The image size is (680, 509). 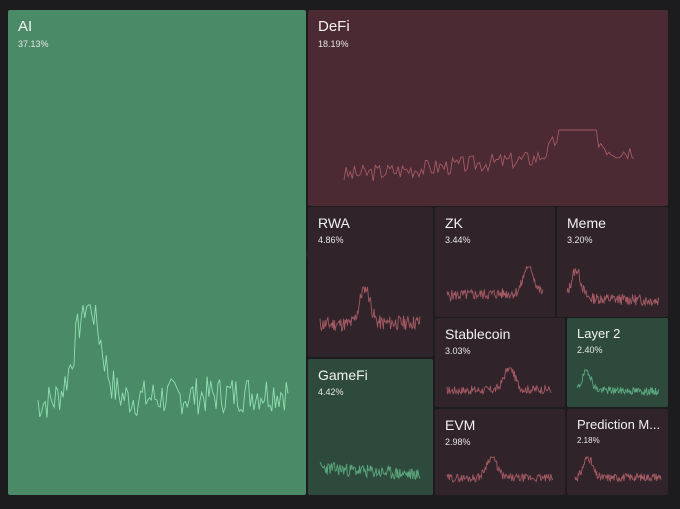 I want to click on tile-name: ZK, so click(x=454, y=223).